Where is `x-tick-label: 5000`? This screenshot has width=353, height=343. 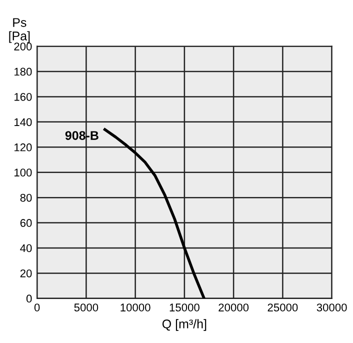
x-tick-label: 5000 is located at coordinates (86, 308).